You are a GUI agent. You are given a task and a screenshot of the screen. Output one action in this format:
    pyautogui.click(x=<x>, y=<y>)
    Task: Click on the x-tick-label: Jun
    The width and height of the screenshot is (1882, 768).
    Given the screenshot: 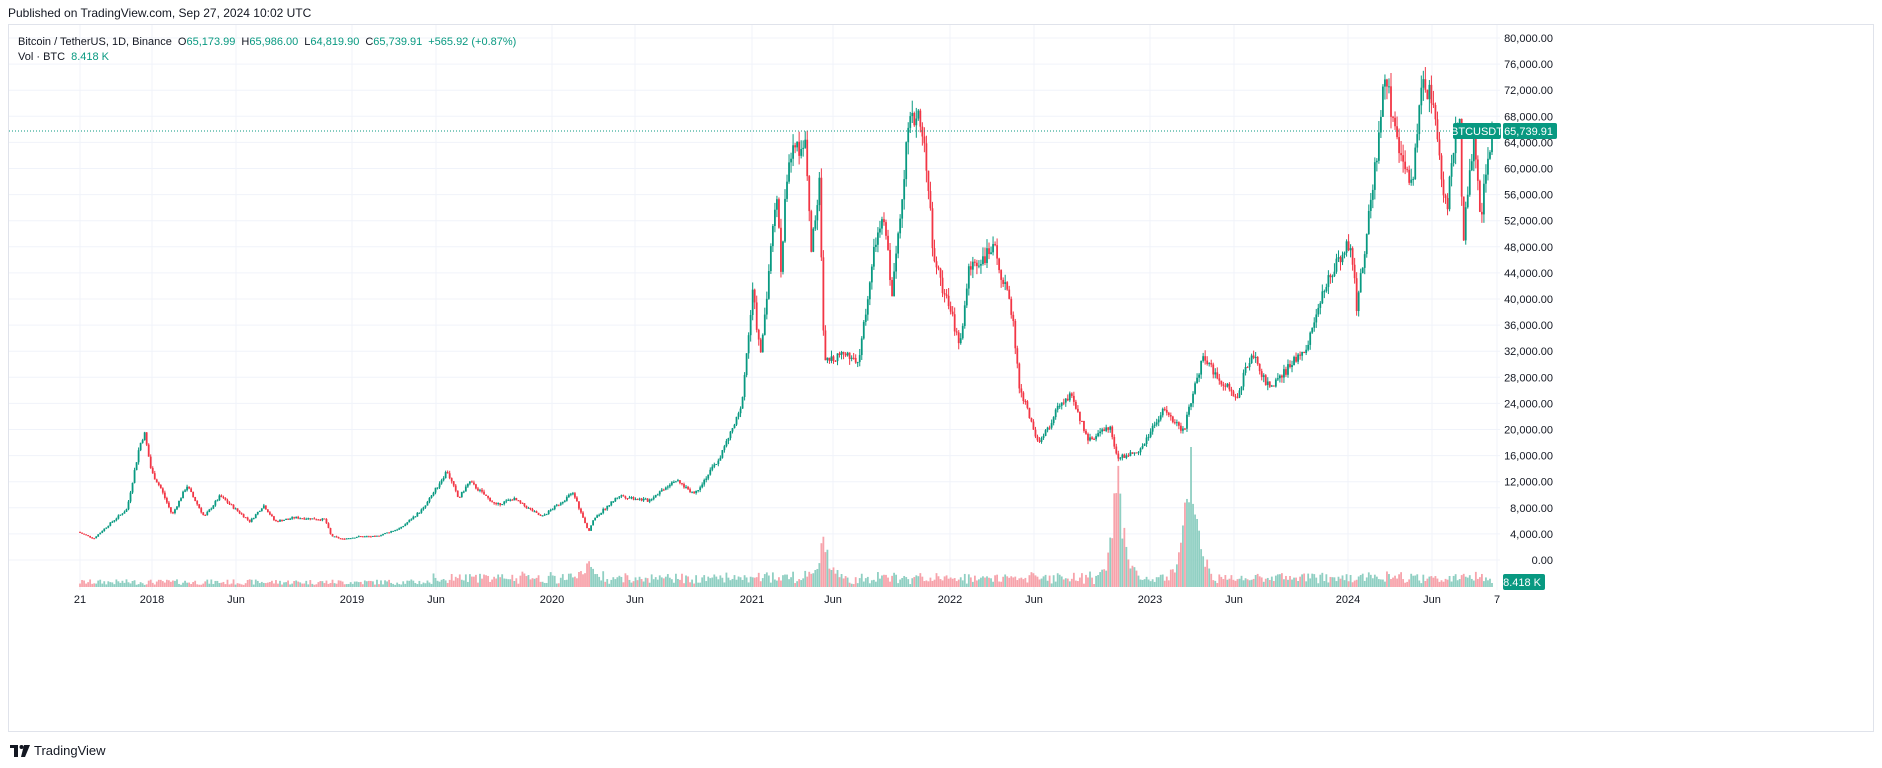 What is the action you would take?
    pyautogui.click(x=1432, y=600)
    